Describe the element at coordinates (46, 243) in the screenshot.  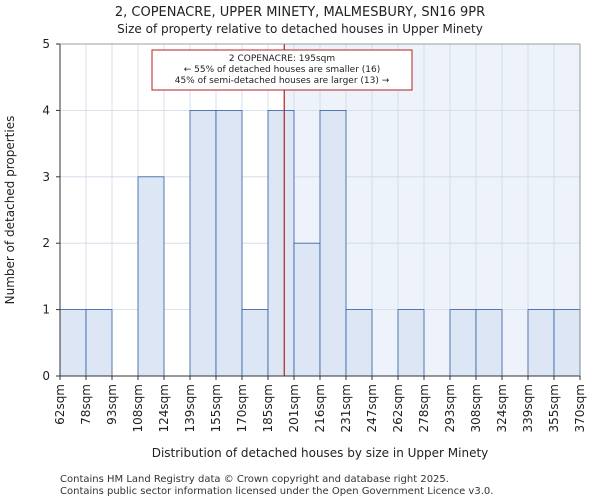
I see `y-tick-label: 2` at that location.